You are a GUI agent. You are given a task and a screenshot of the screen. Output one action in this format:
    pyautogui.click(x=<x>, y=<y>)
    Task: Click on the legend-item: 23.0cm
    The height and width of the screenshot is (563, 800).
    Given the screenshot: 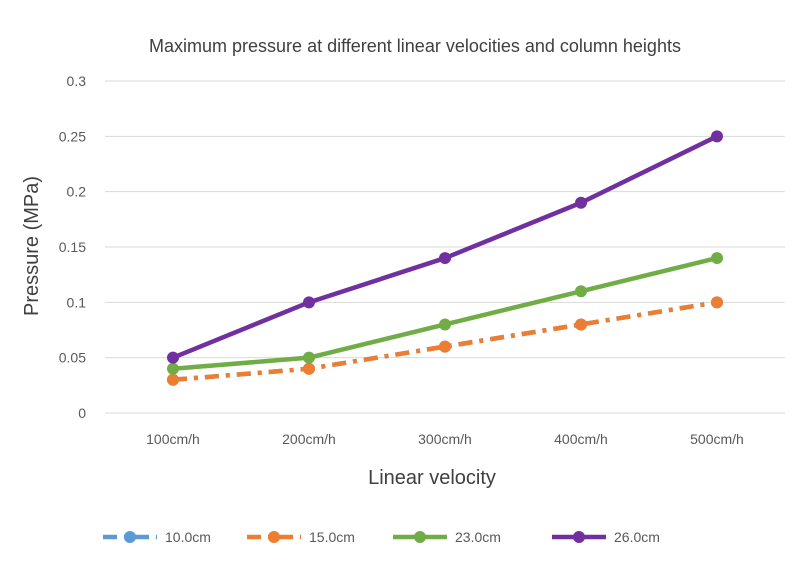 What is the action you would take?
    pyautogui.click(x=447, y=537)
    